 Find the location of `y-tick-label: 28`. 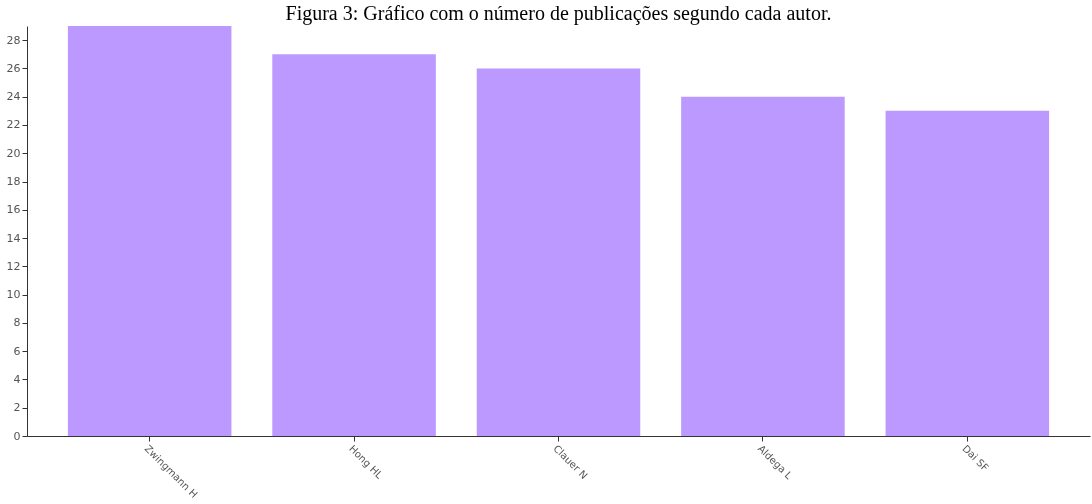

y-tick-label: 28 is located at coordinates (13, 40).